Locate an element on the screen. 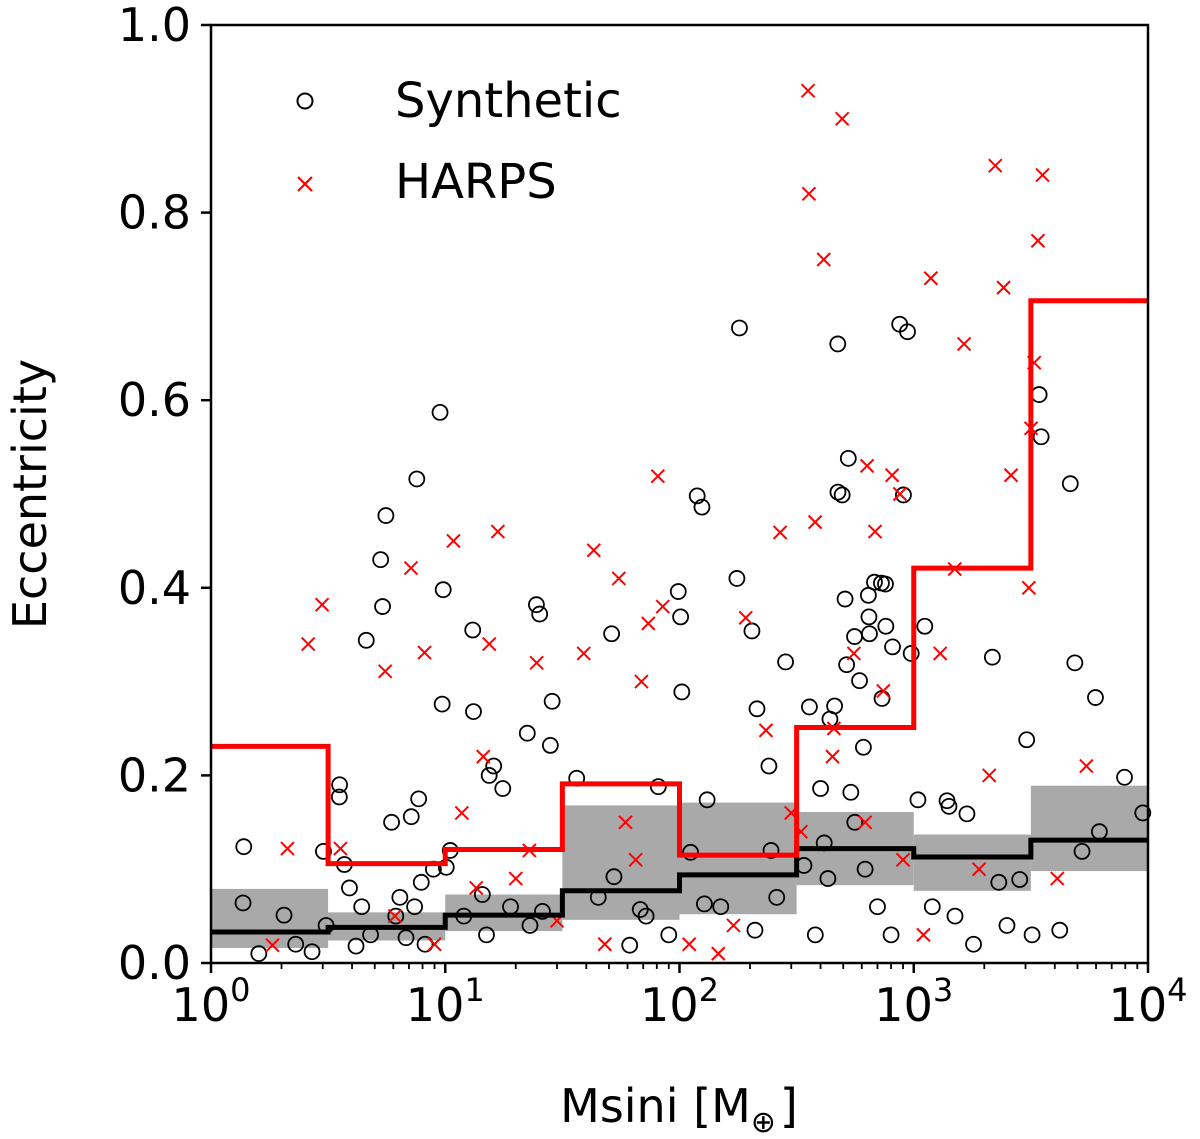 The image size is (1200, 1139). legend: Synthetic HARPS is located at coordinates (459, 141).